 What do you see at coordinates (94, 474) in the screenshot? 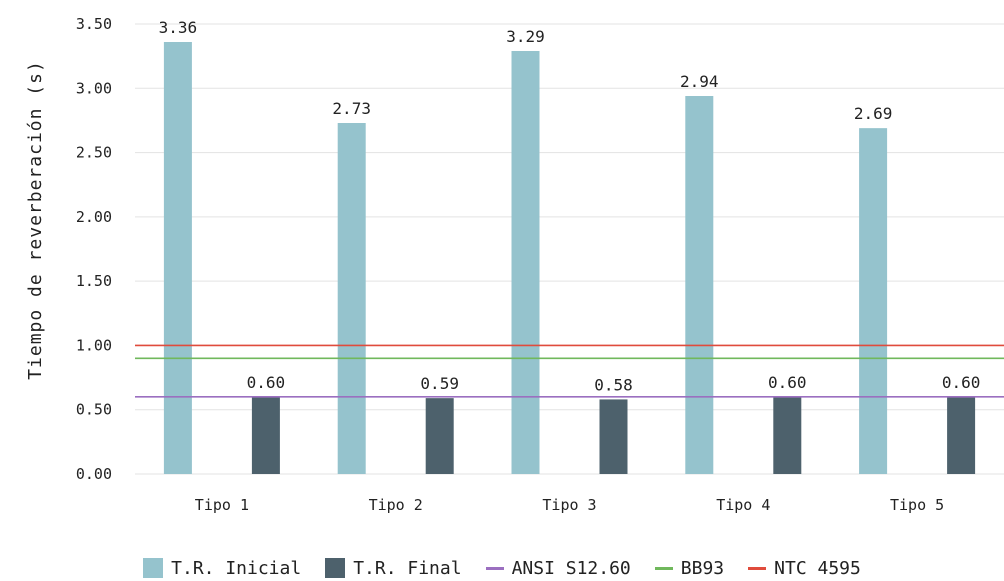
I see `y-tick-label: 0.00` at bounding box center [94, 474].